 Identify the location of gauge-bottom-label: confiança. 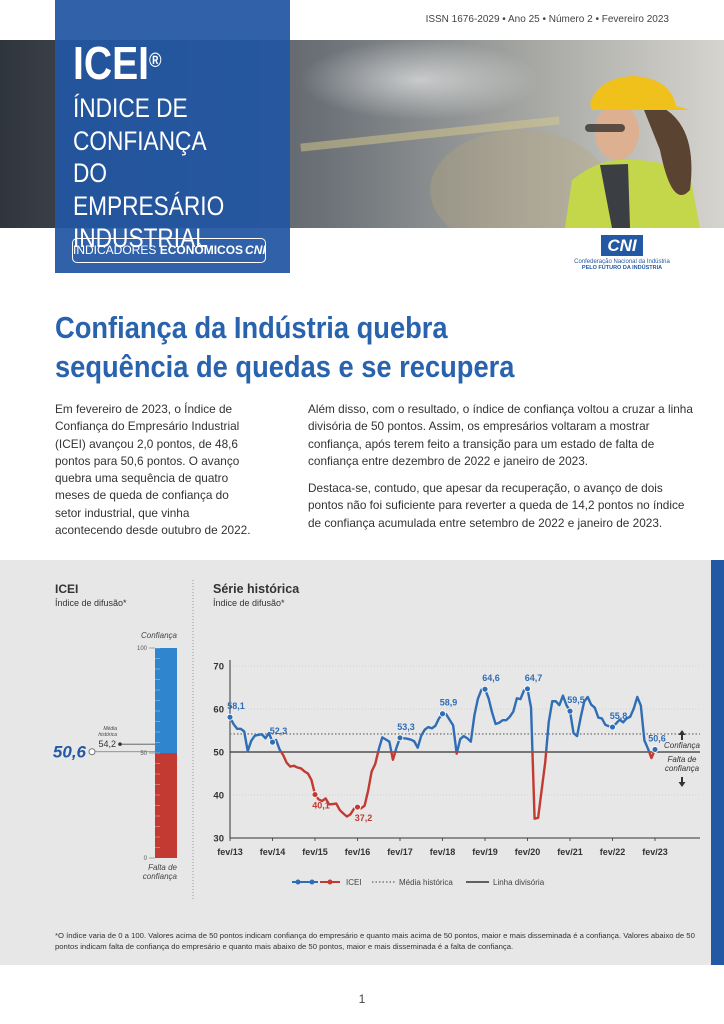
(160, 876).